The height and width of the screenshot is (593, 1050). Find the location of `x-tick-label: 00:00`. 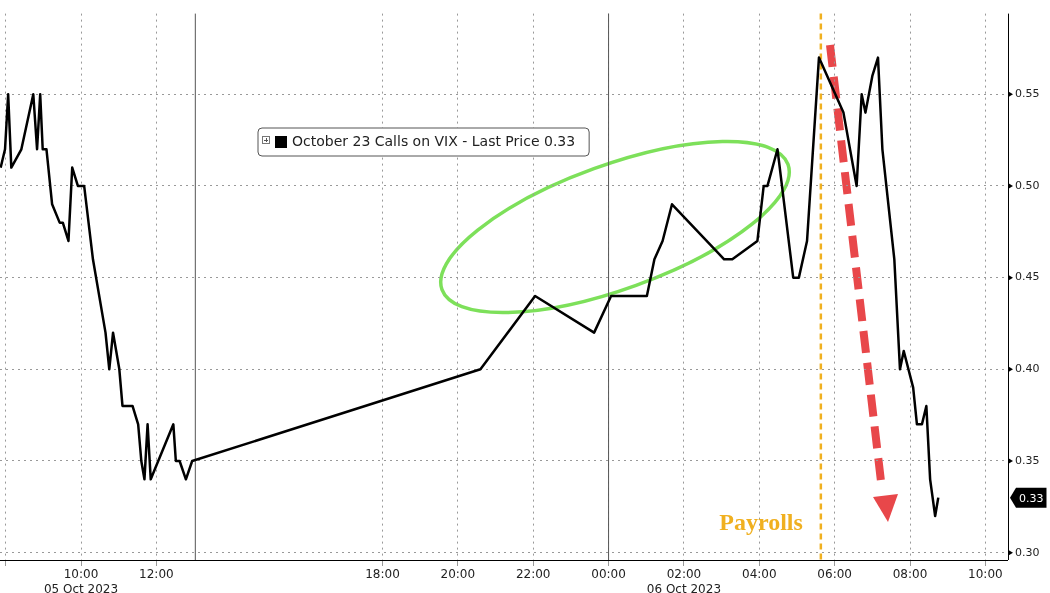

x-tick-label: 00:00 is located at coordinates (608, 574).